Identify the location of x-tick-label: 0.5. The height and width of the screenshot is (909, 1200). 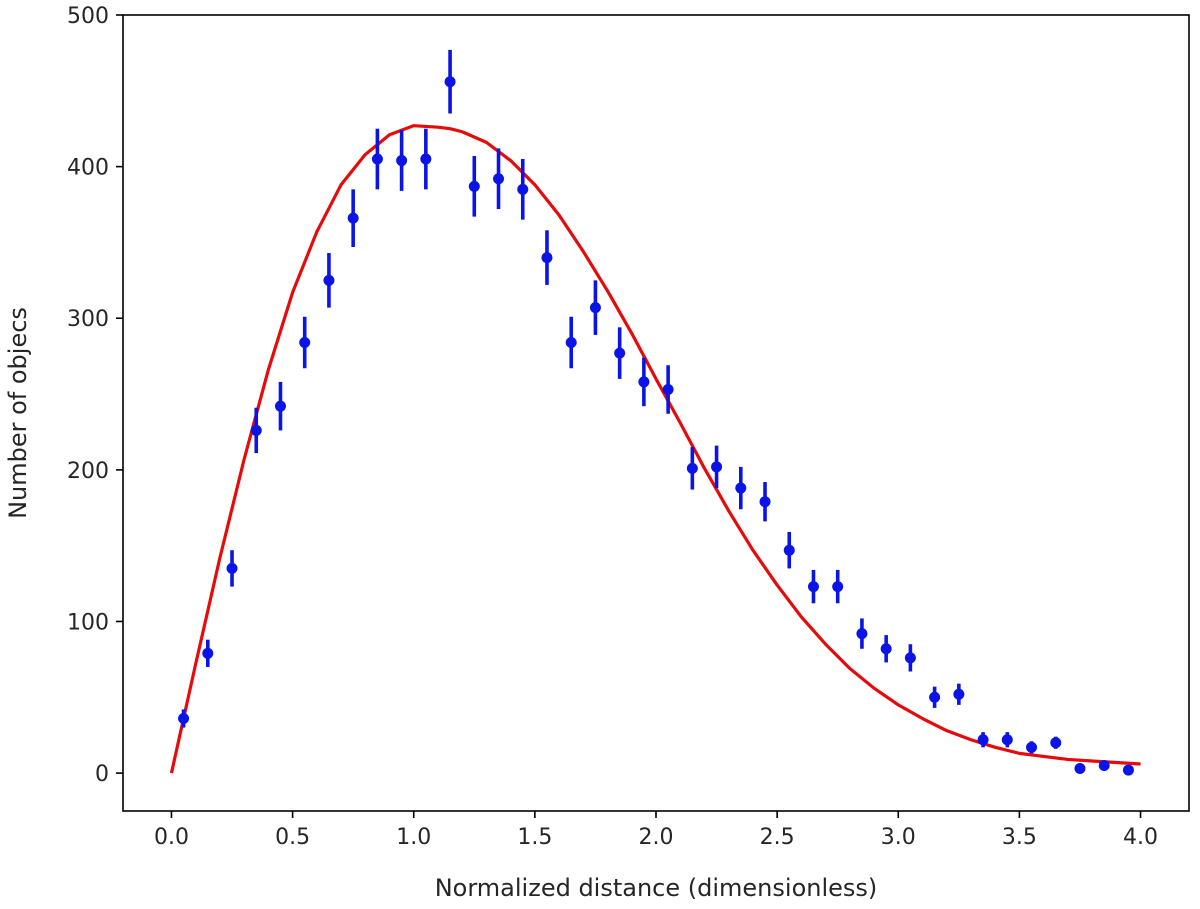
(292, 837).